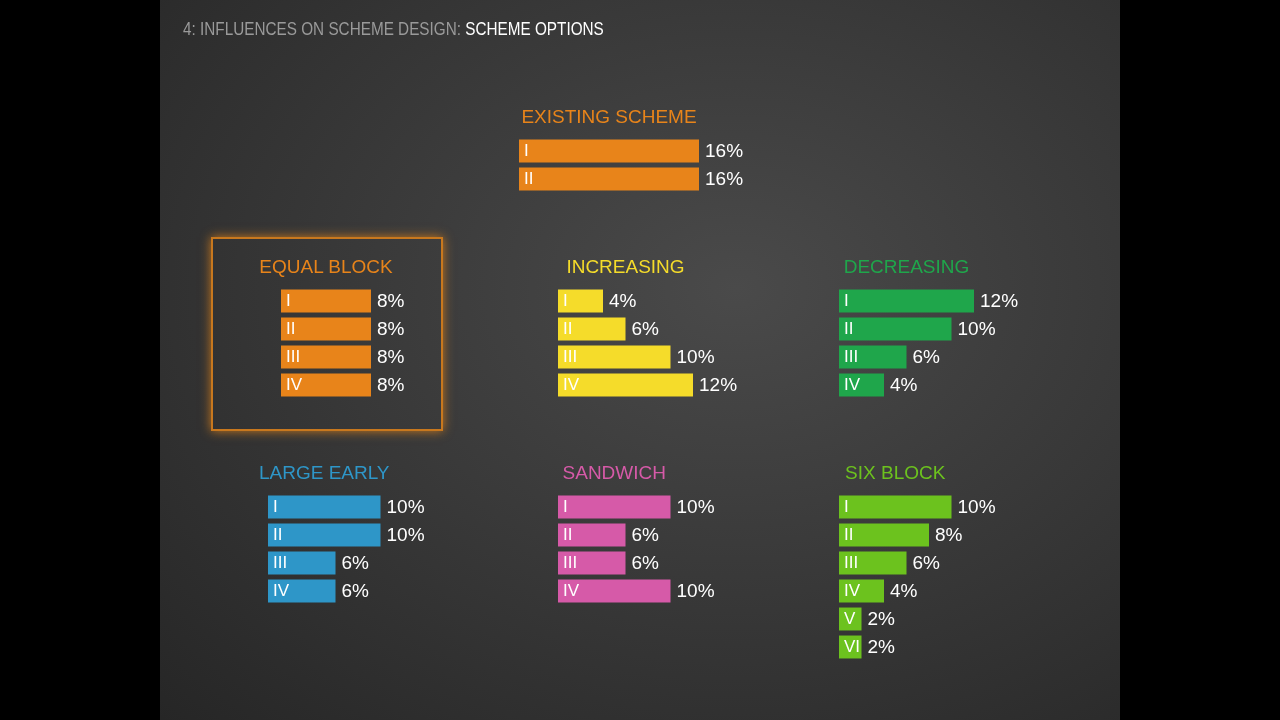 The width and height of the screenshot is (1280, 720). I want to click on y-tick-label: VI, so click(852, 646).